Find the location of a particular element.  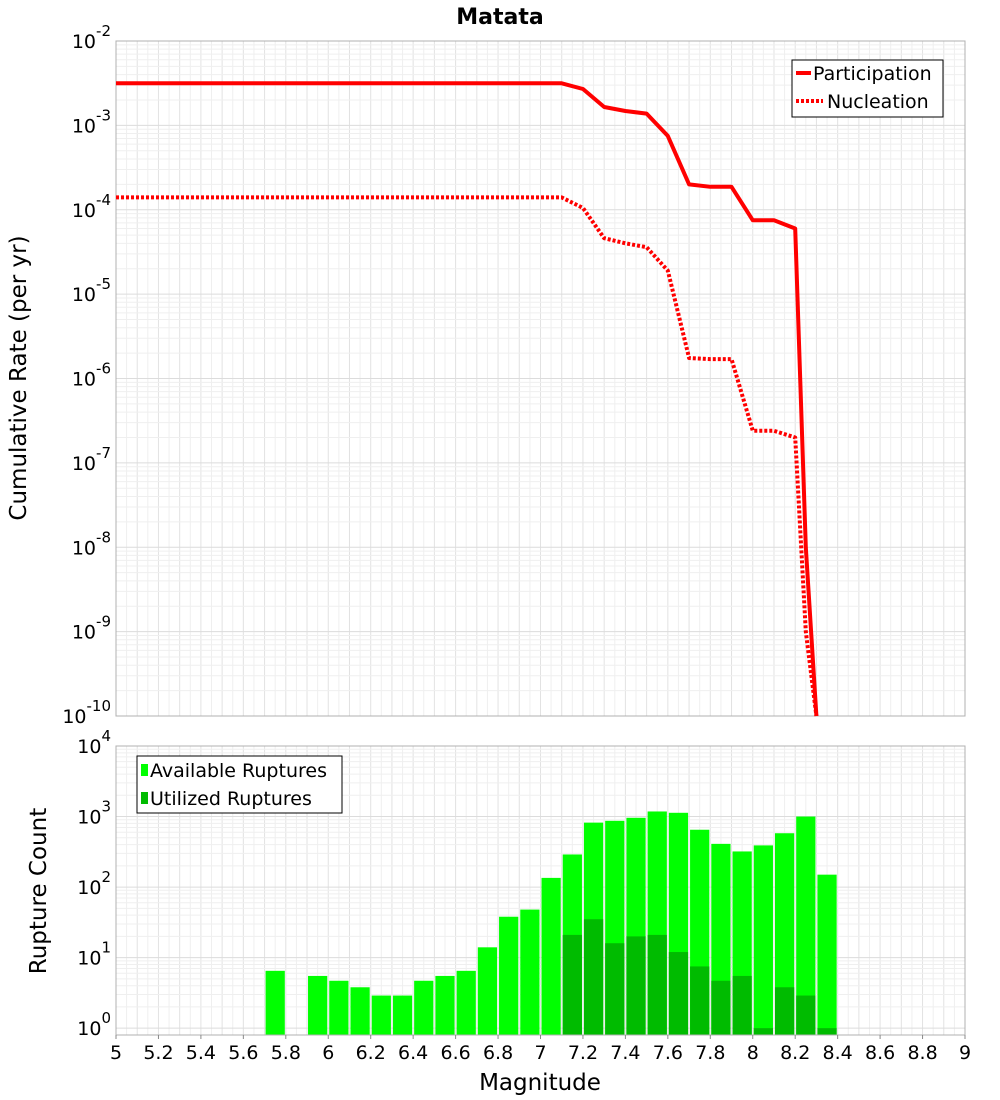

x-tick-label: 5.4 is located at coordinates (201, 1053).